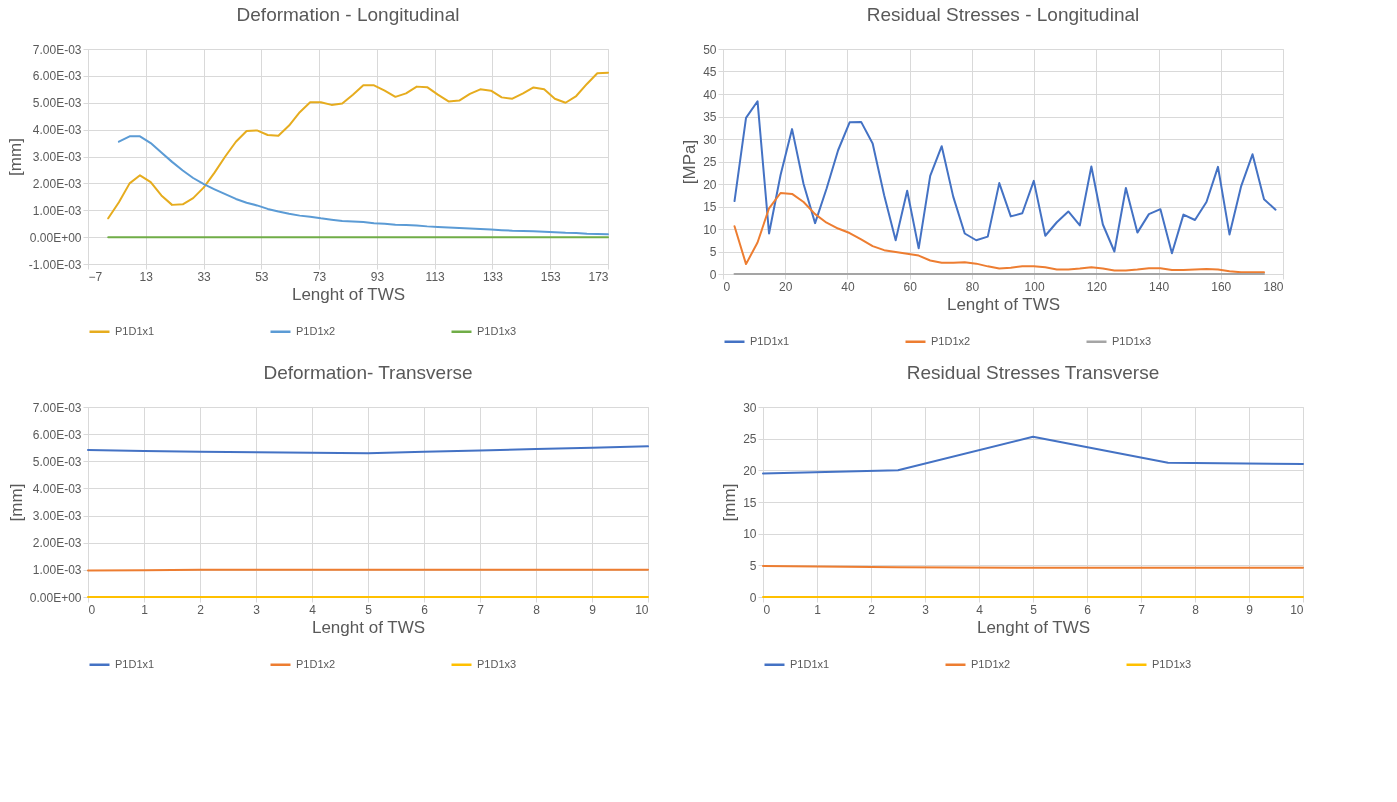 The image size is (1397, 802). What do you see at coordinates (481, 609) in the screenshot?
I see `x-tick-label: 7` at bounding box center [481, 609].